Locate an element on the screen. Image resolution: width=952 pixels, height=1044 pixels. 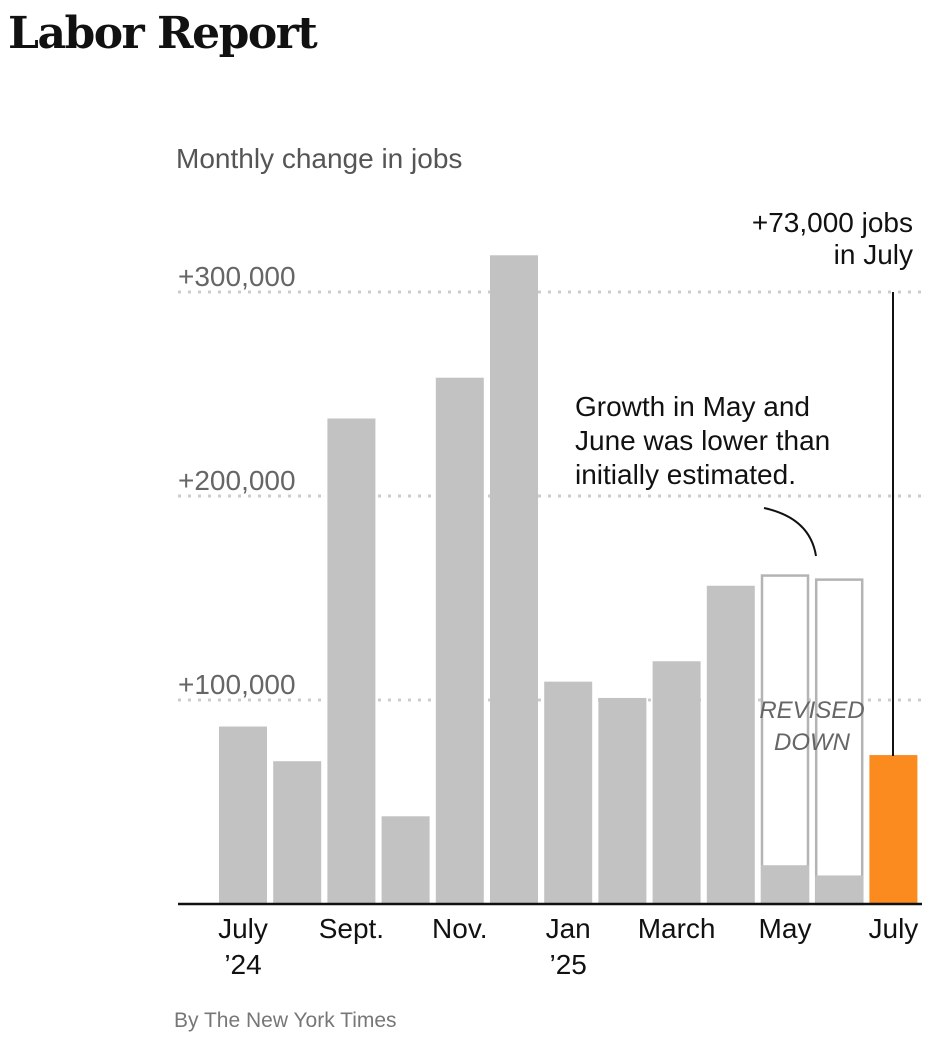
x-tick-label-4-line-1: Jan is located at coordinates (568, 928).